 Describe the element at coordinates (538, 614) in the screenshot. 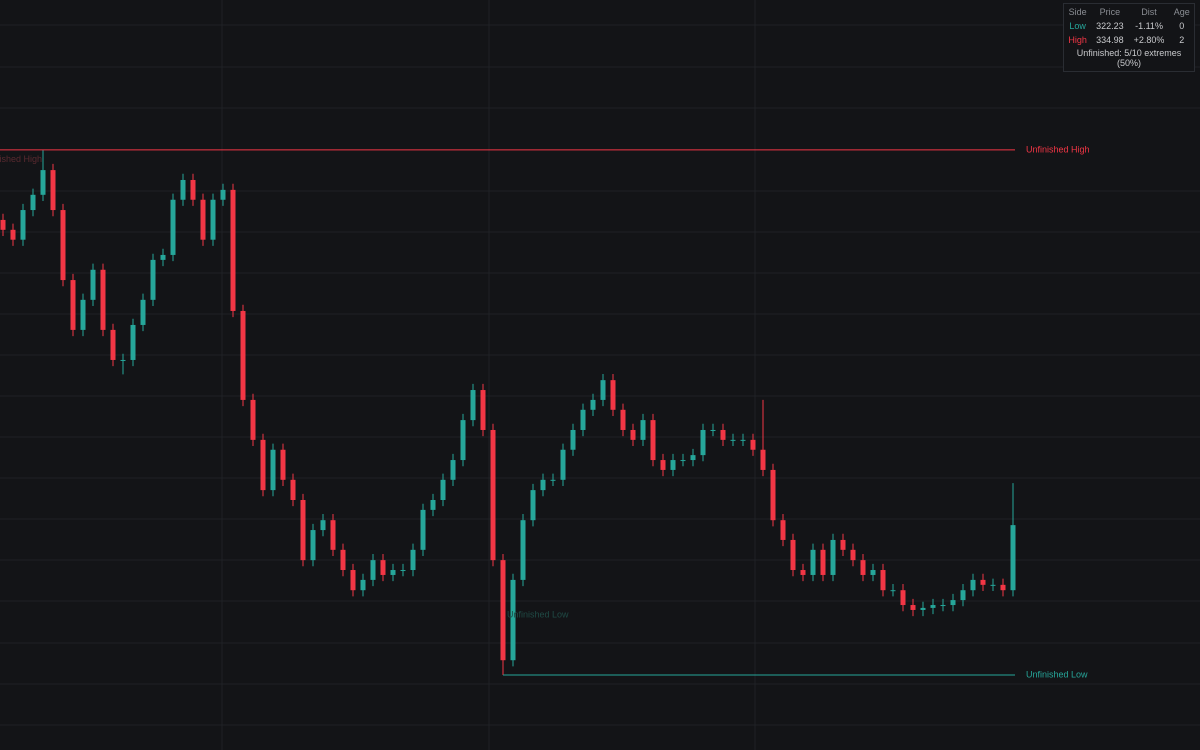

I see `ghost-label: Unfinished Low` at that location.